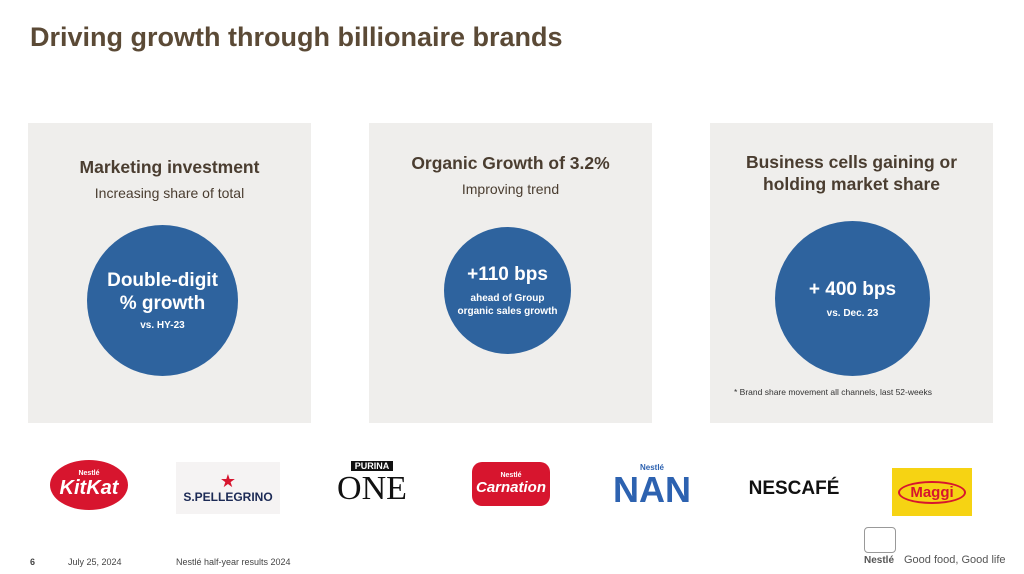 Image resolution: width=1024 pixels, height=574 pixels. Describe the element at coordinates (510, 487) in the screenshot. I see `brand-name: Carnation` at that location.